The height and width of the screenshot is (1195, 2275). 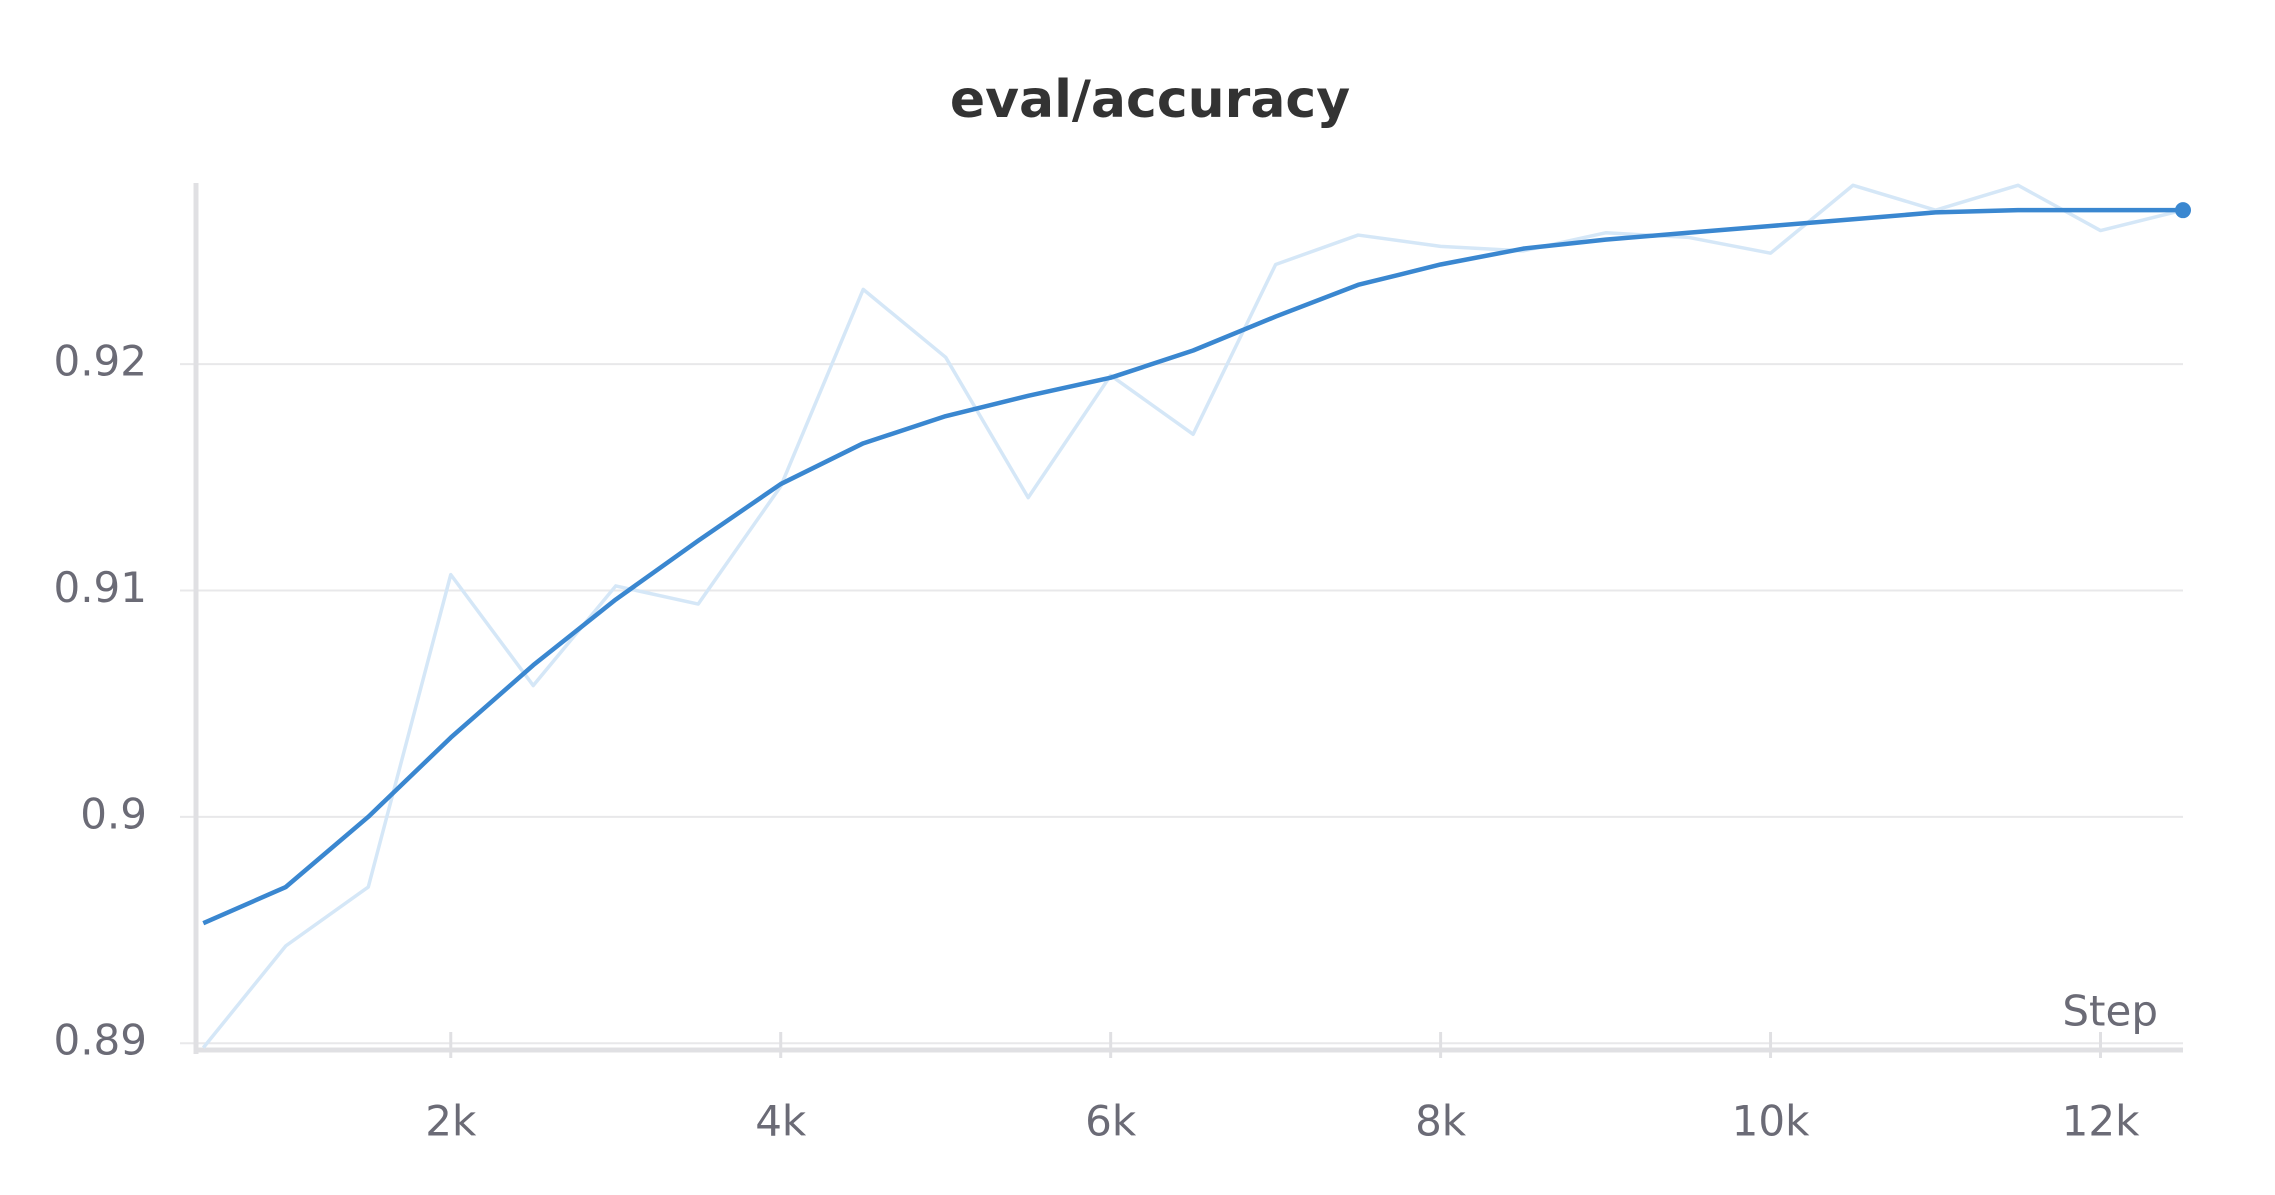 What do you see at coordinates (781, 1121) in the screenshot?
I see `x-tick-label: 4k` at bounding box center [781, 1121].